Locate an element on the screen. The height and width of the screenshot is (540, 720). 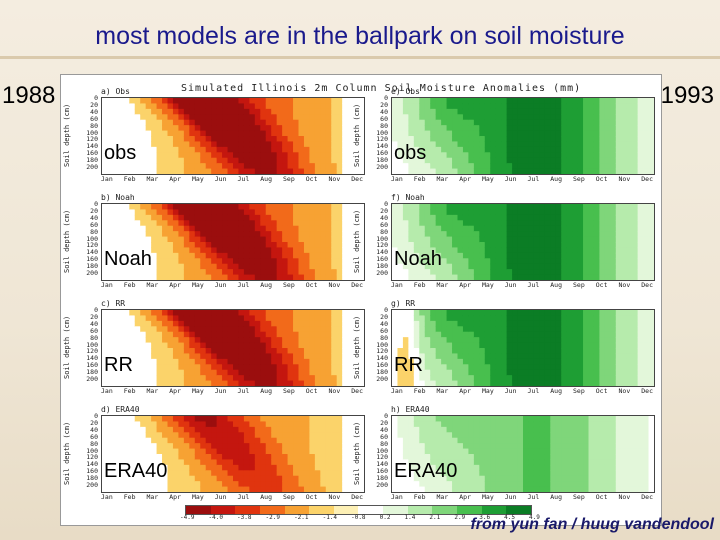
panel-tag: g) RR is located at coordinates (403, 303).